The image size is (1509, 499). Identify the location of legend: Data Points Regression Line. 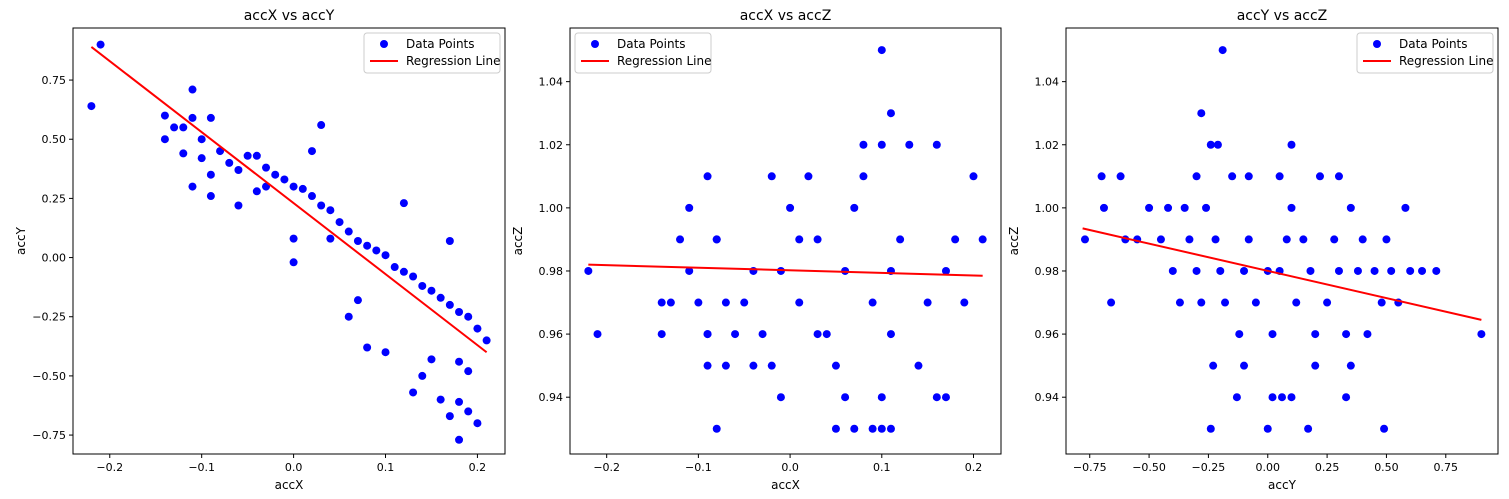
(432, 53).